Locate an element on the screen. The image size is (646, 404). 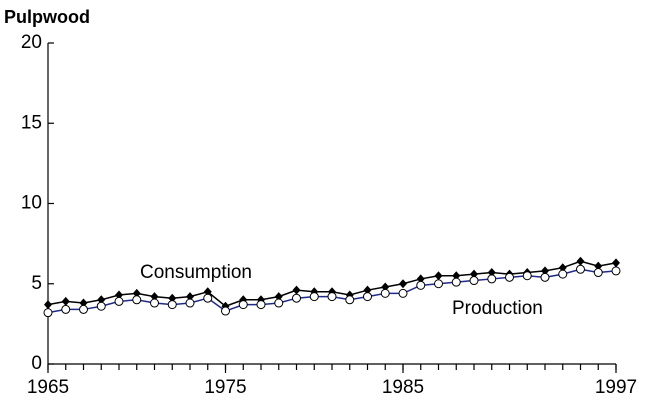
series-label: Production is located at coordinates (497, 308).